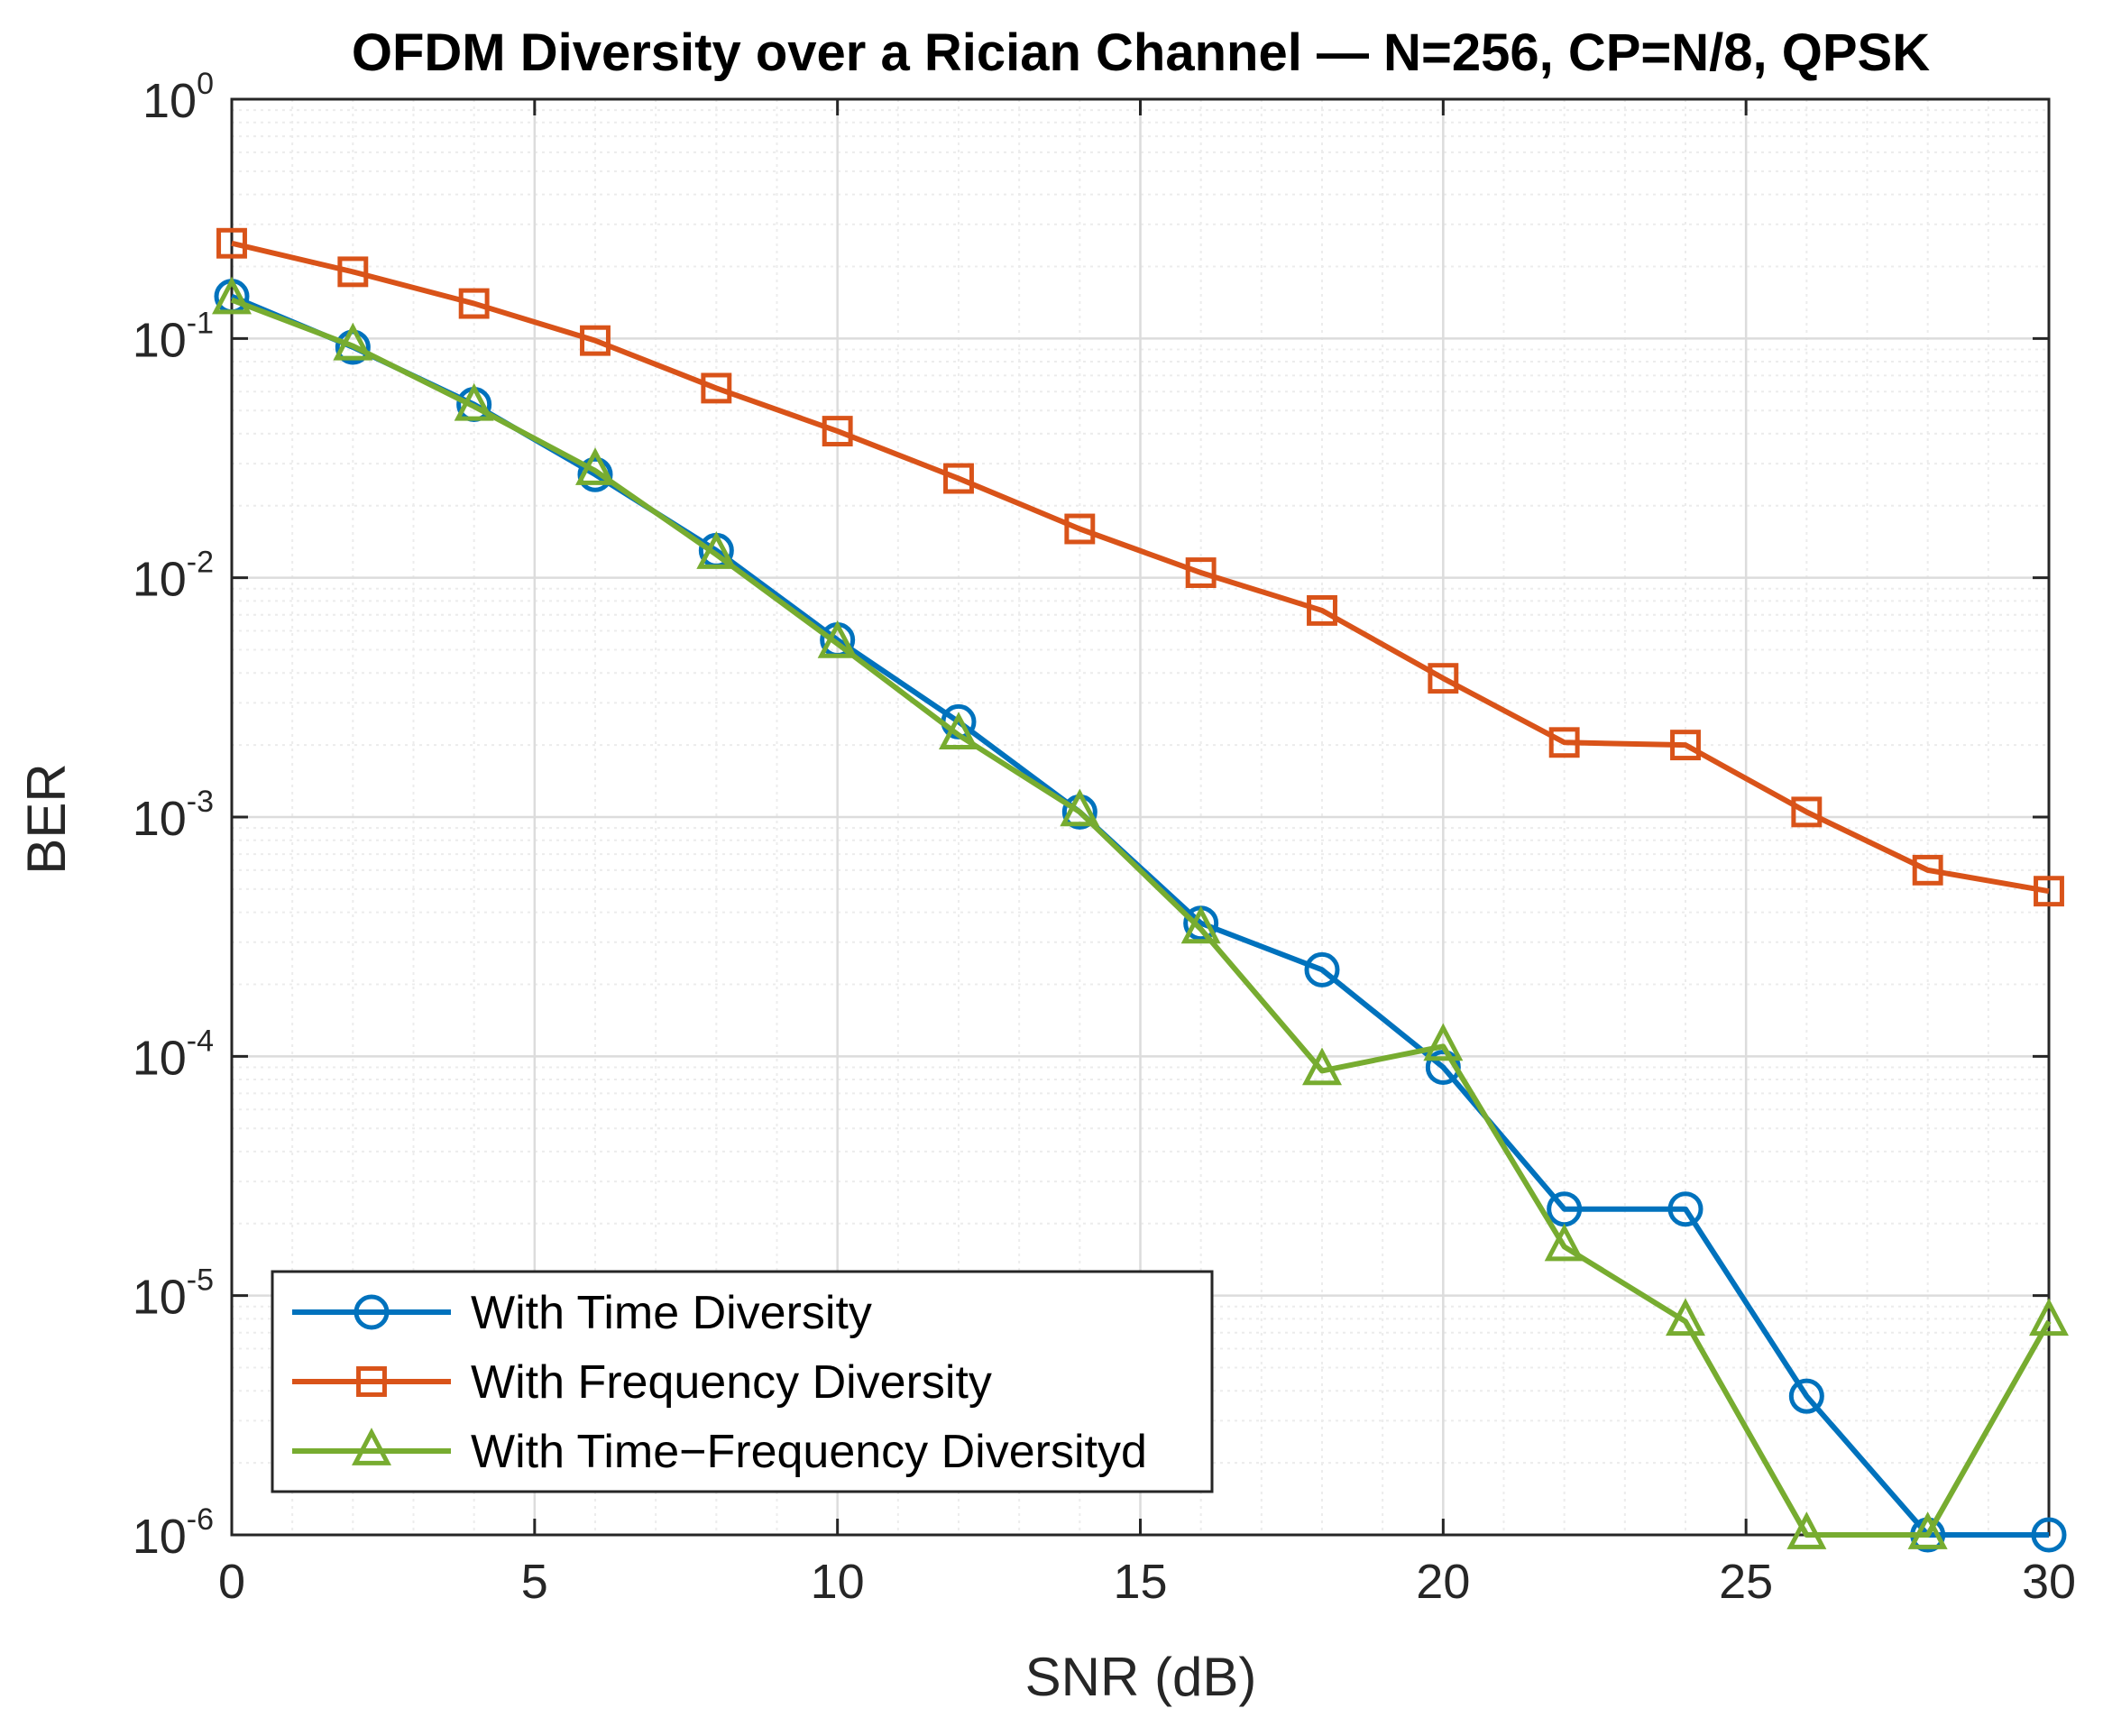  What do you see at coordinates (2049, 1582) in the screenshot?
I see `x-tick-label: 30` at bounding box center [2049, 1582].